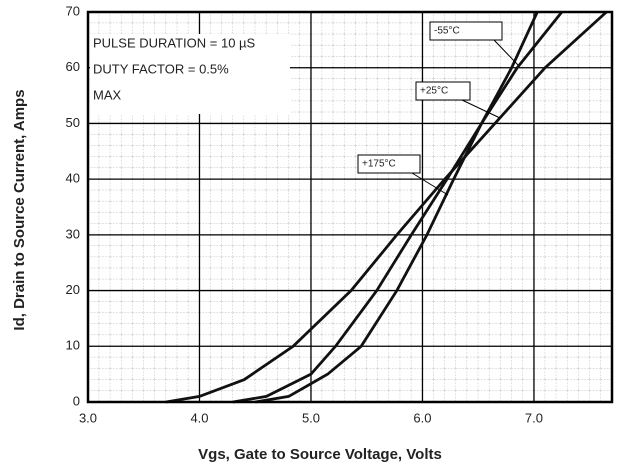 This screenshot has height=470, width=617. Describe the element at coordinates (73, 178) in the screenshot. I see `y-tick-label: 40` at that location.